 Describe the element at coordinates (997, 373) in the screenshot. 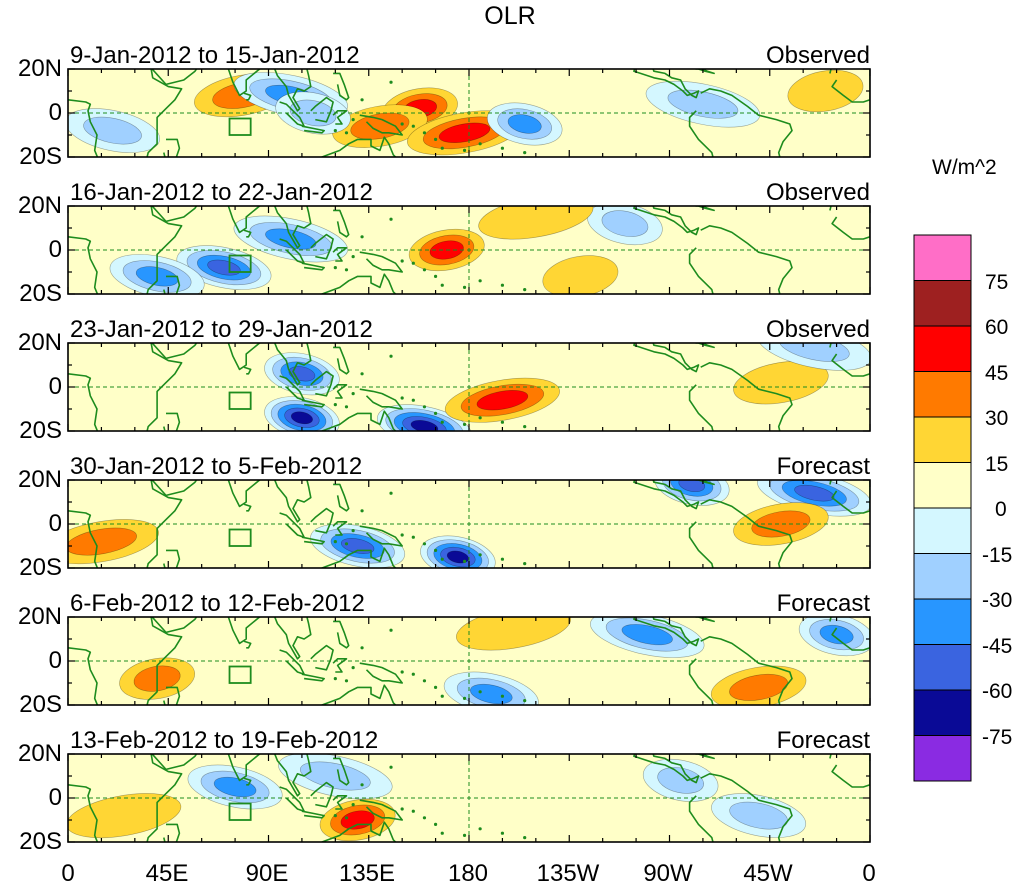

I see `colorbar-label: 45` at that location.